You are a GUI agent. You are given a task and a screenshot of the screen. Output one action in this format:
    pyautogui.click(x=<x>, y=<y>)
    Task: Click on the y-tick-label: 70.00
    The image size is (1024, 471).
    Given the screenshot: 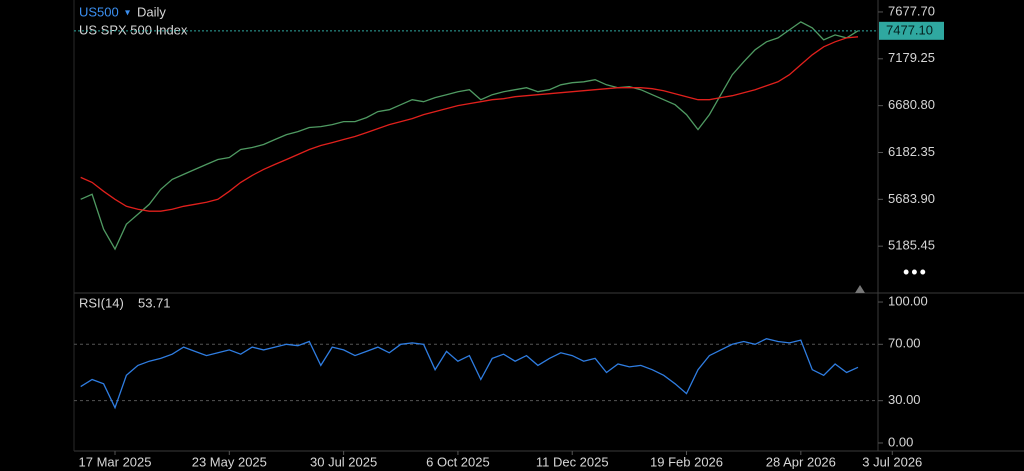 What is the action you would take?
    pyautogui.click(x=904, y=343)
    